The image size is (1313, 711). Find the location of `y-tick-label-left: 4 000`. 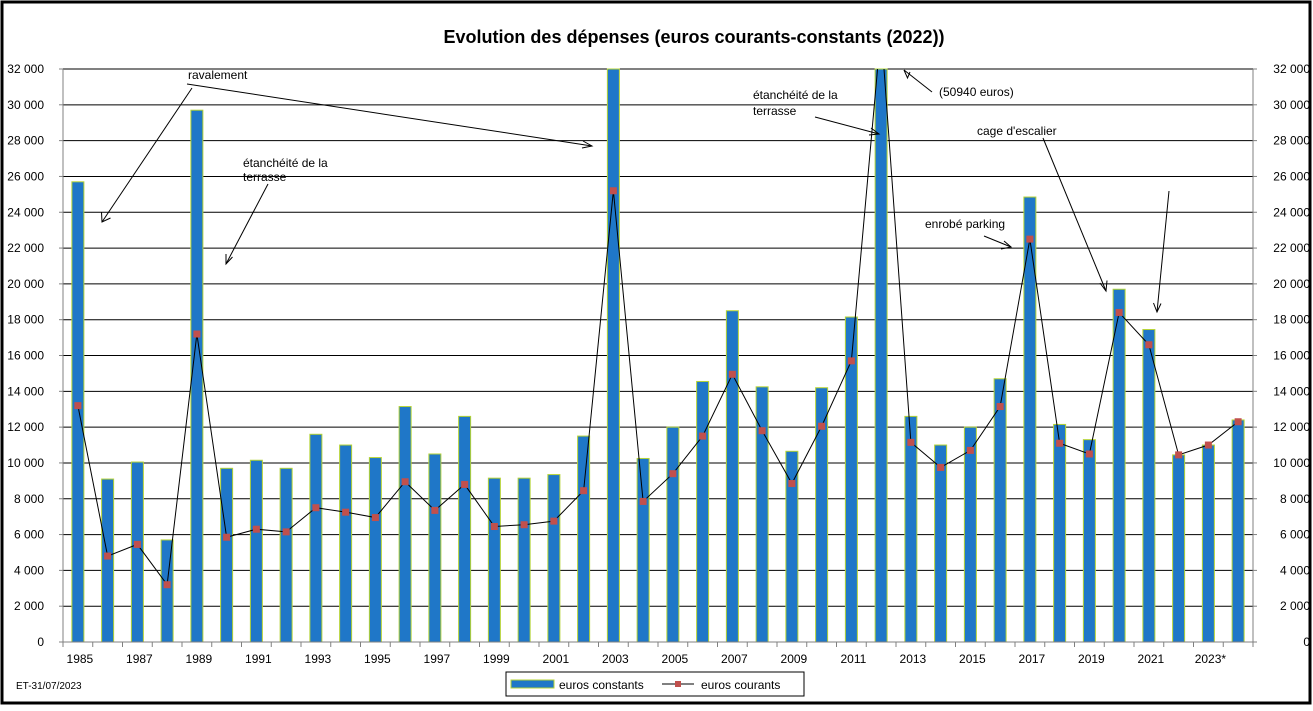

y-tick-label-left: 4 000 is located at coordinates (29, 570).